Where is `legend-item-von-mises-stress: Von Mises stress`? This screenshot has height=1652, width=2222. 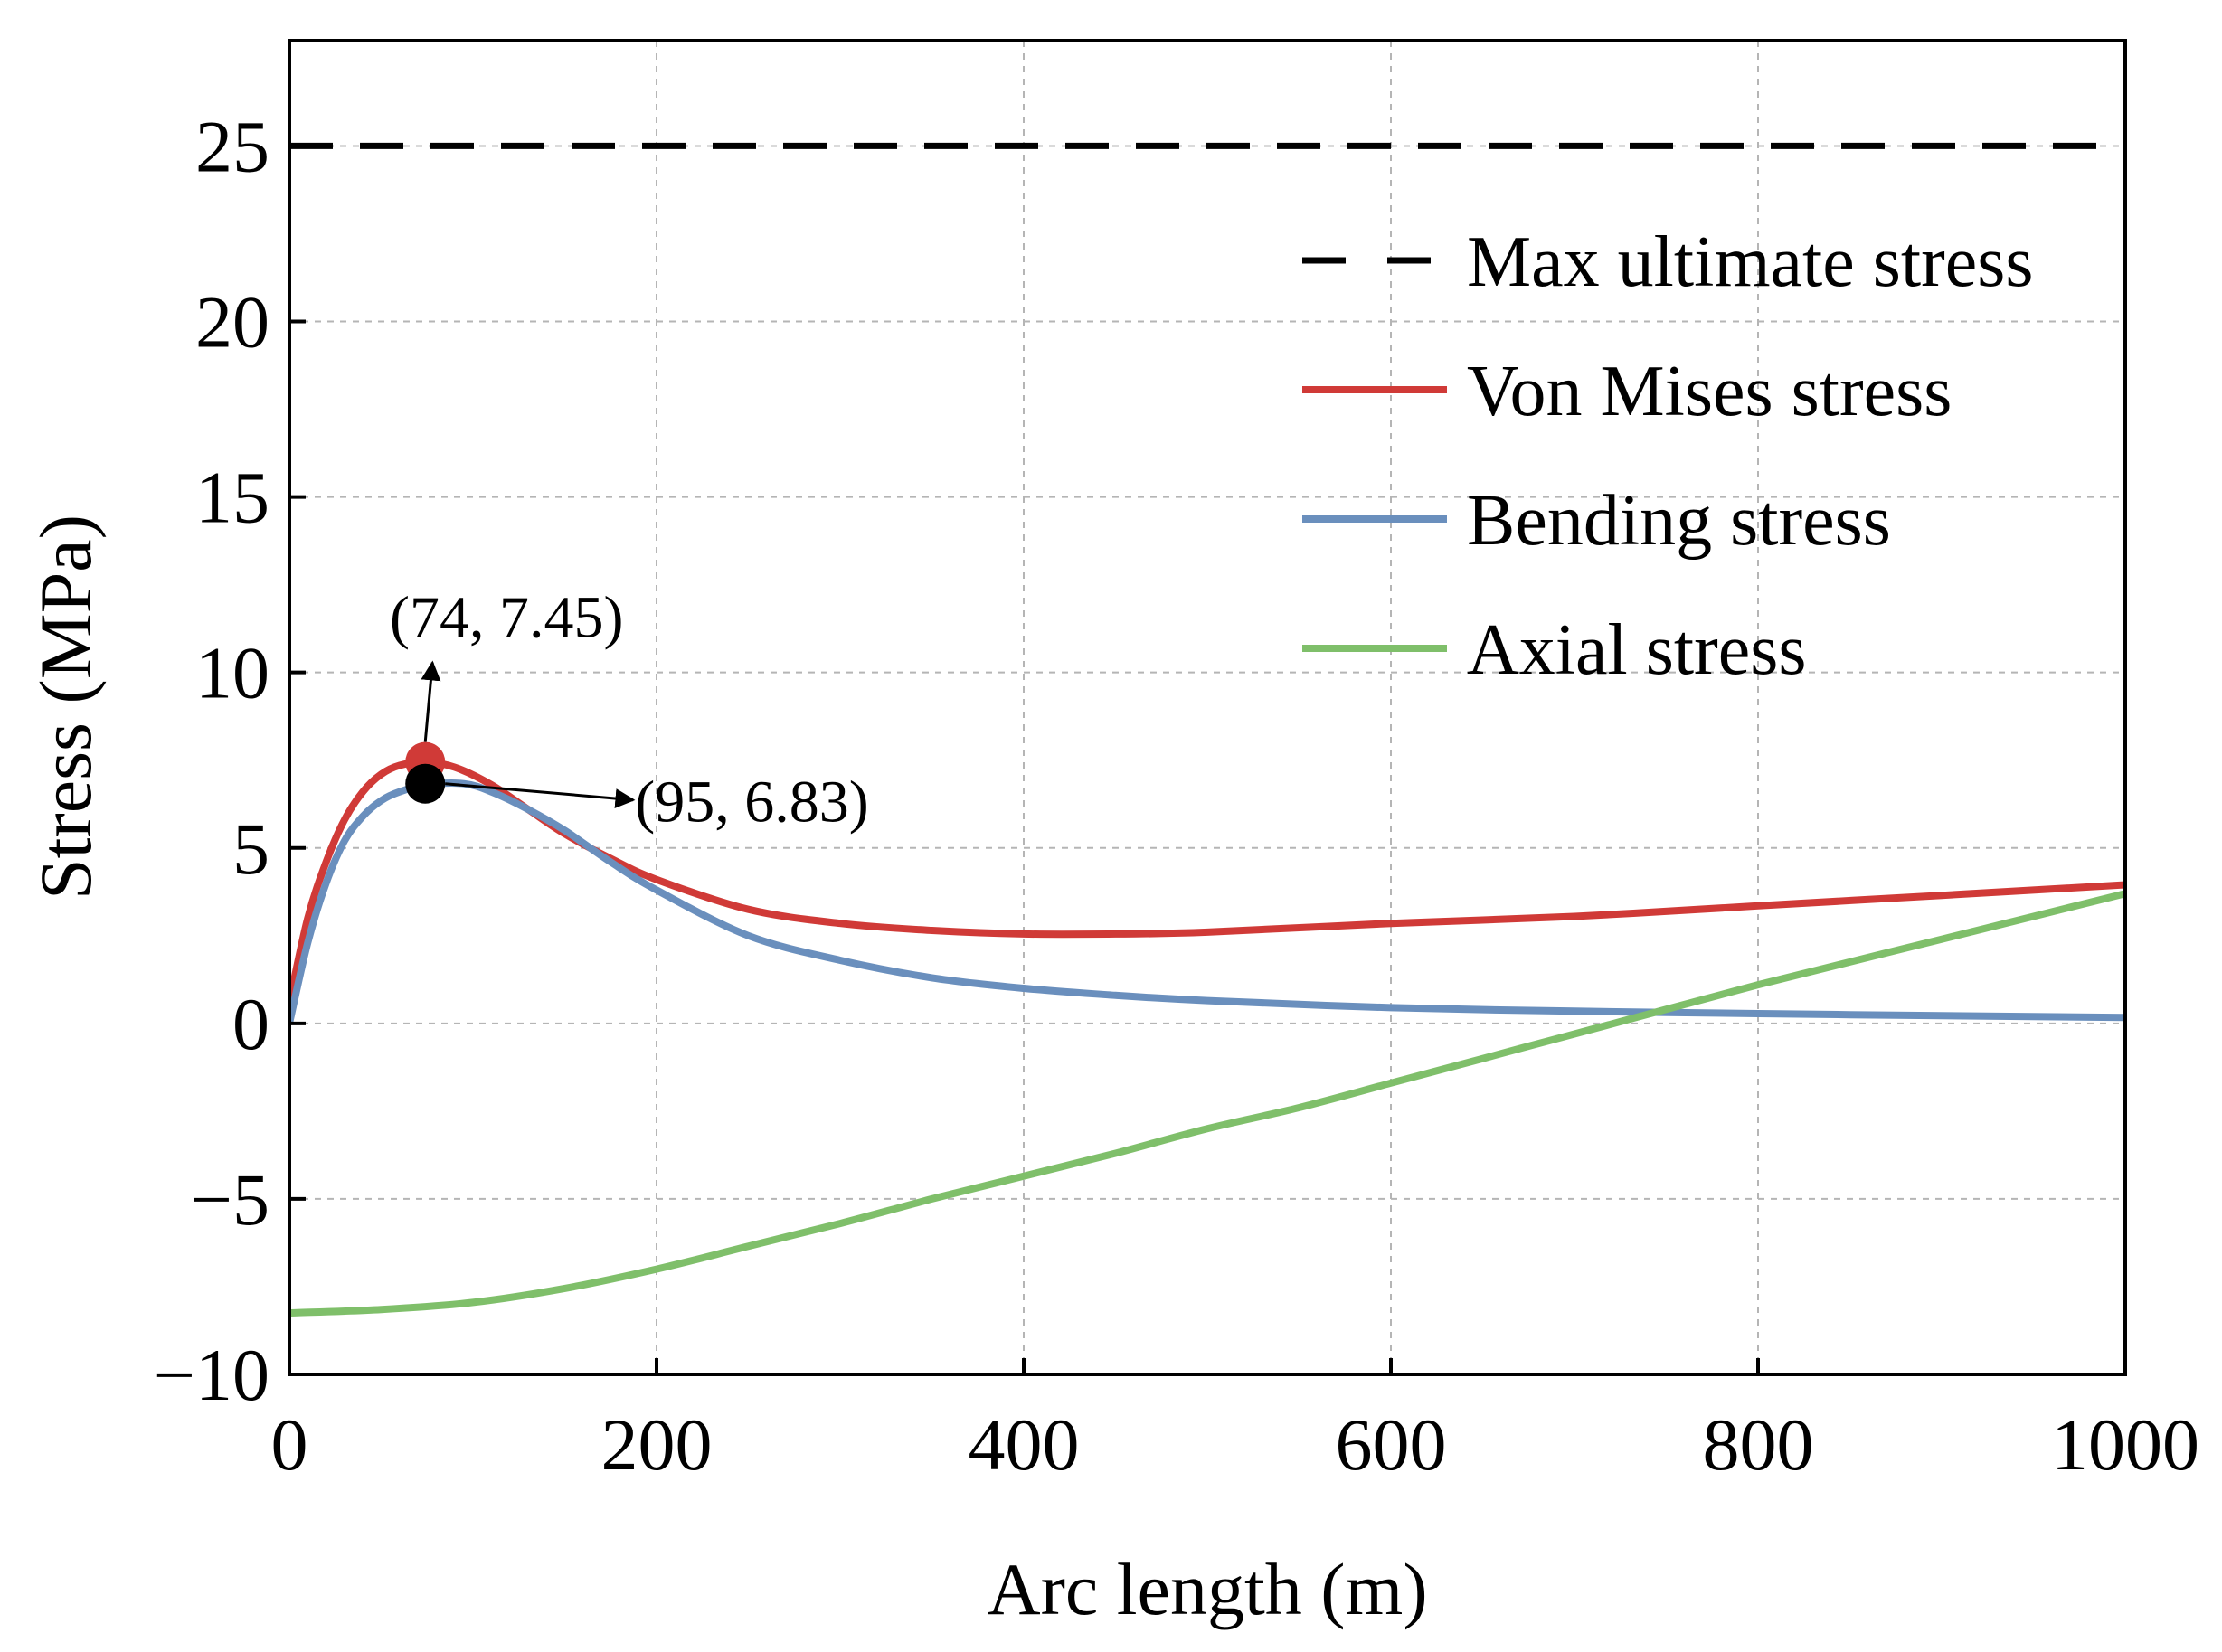 legend-item-von-mises-stress: Von Mises stress is located at coordinates (1627, 391).